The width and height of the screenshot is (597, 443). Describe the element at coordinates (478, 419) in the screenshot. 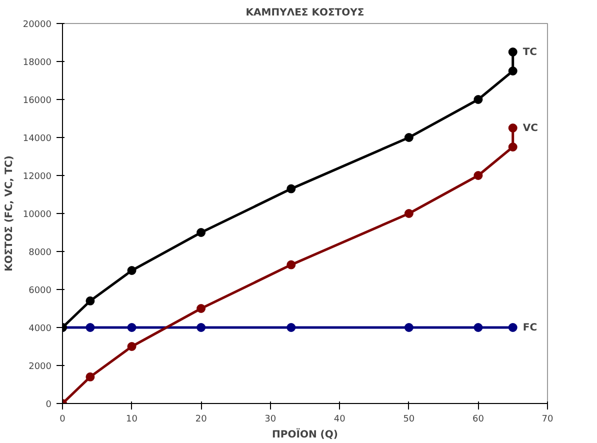

I see `x-tick-label: 60` at that location.